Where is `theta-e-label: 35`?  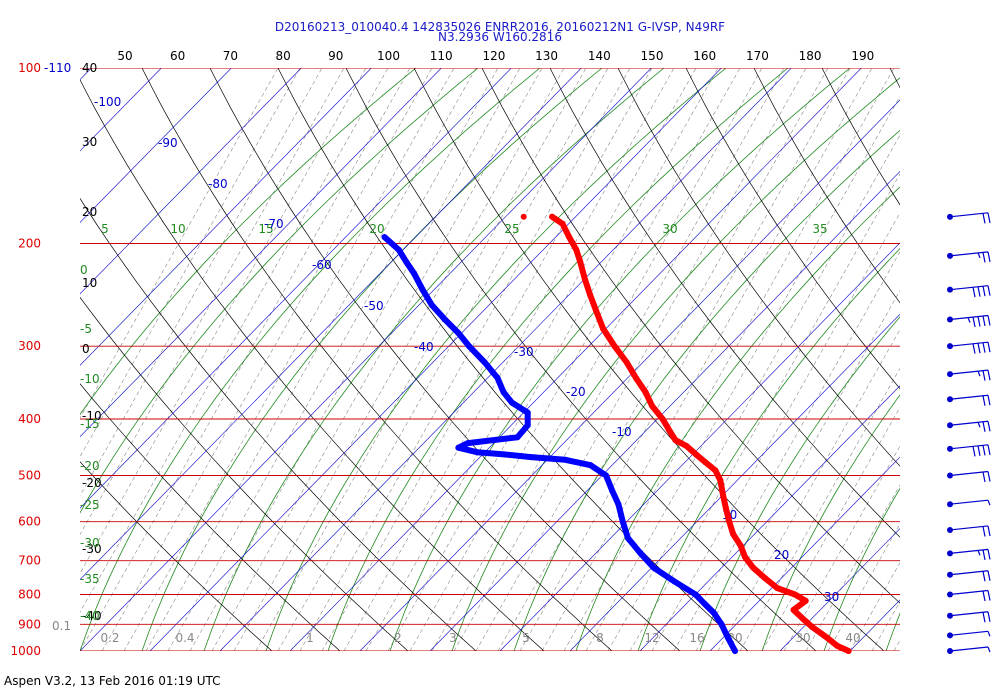 theta-e-label: 35 is located at coordinates (819, 229).